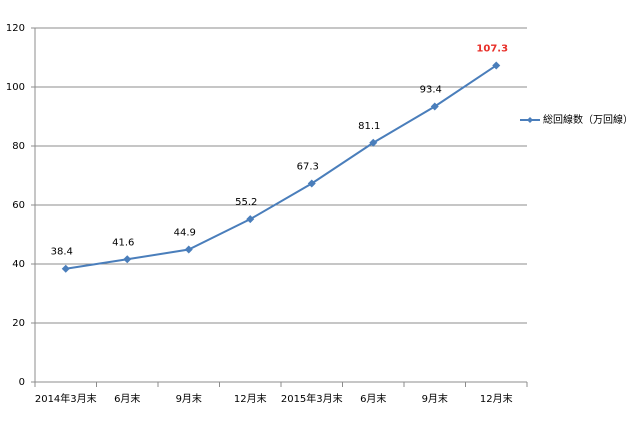 The width and height of the screenshot is (640, 426). Describe the element at coordinates (62, 252) in the screenshot. I see `data-label: 38.4` at that location.